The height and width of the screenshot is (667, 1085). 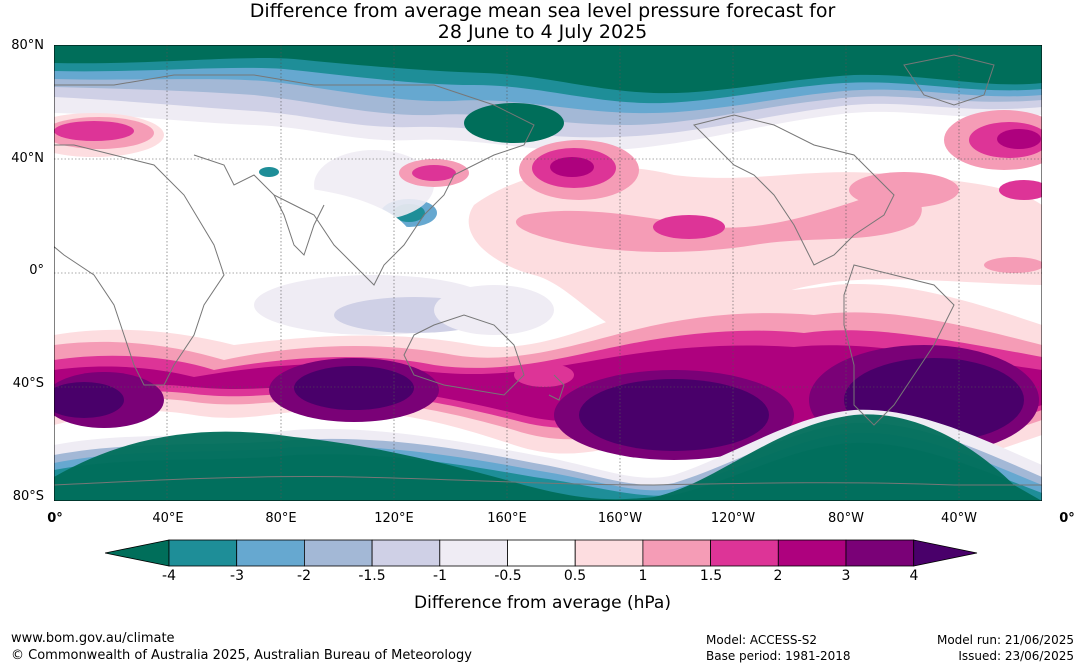 I want to click on coastline-eurasia, so click(x=294, y=180).